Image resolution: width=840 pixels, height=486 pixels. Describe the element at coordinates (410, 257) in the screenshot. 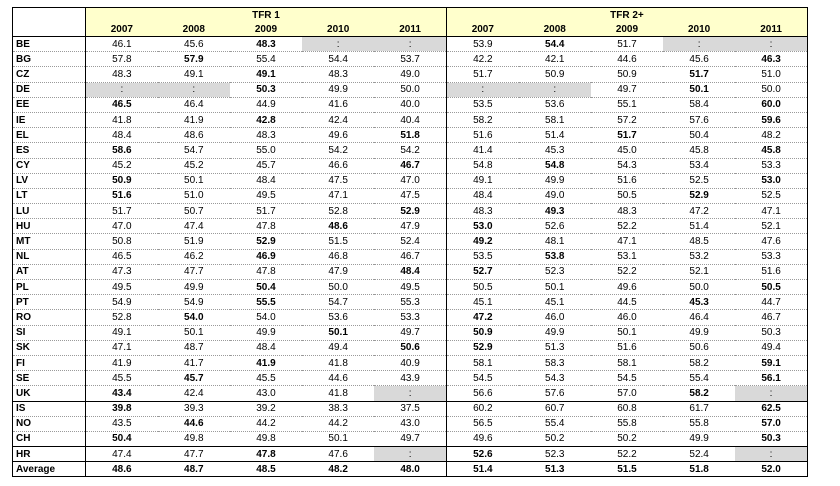

I see `value-cell: 46.7` at that location.